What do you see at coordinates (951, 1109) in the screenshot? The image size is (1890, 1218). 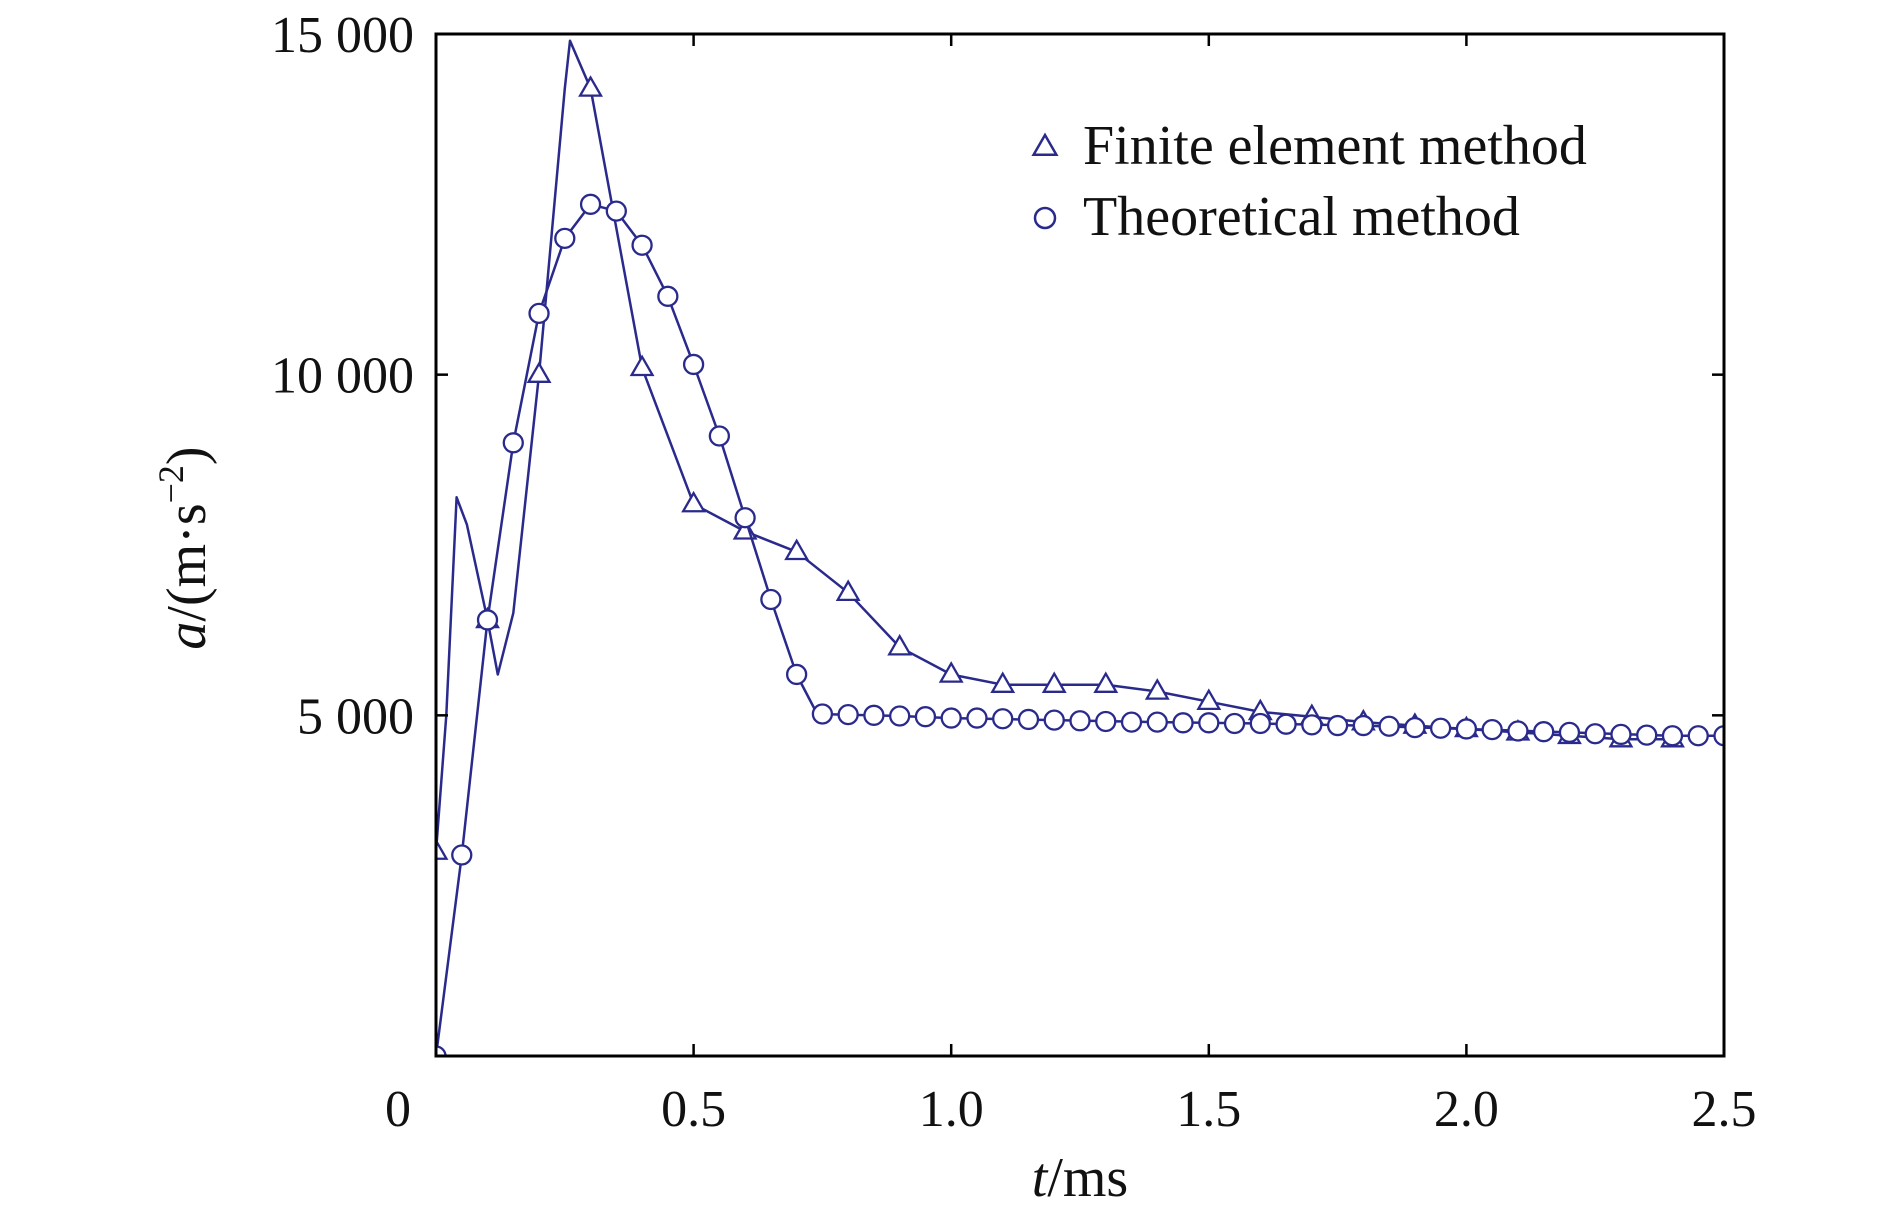 I see `x-tick-label: 1.0` at bounding box center [951, 1109].